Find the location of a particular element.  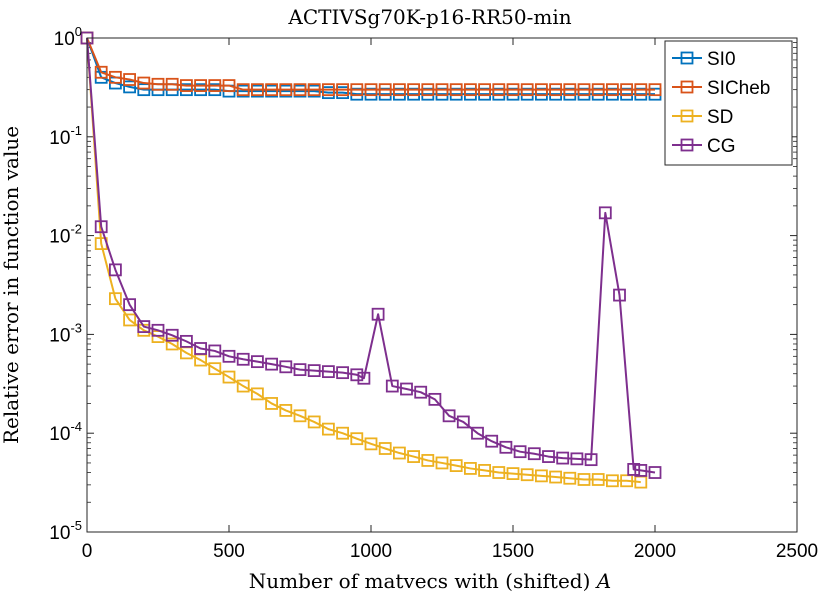

legend-label: CG is located at coordinates (721, 146).